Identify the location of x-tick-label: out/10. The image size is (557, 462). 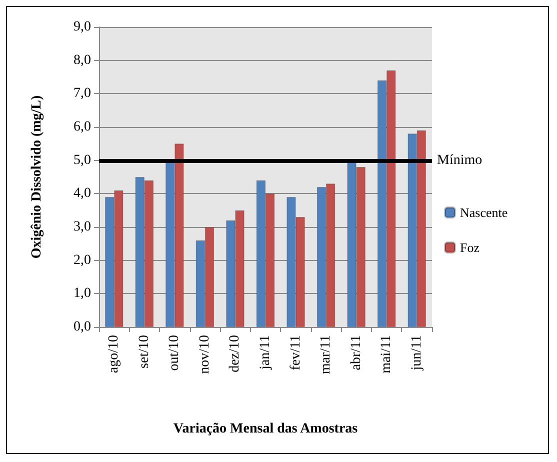
(174, 353).